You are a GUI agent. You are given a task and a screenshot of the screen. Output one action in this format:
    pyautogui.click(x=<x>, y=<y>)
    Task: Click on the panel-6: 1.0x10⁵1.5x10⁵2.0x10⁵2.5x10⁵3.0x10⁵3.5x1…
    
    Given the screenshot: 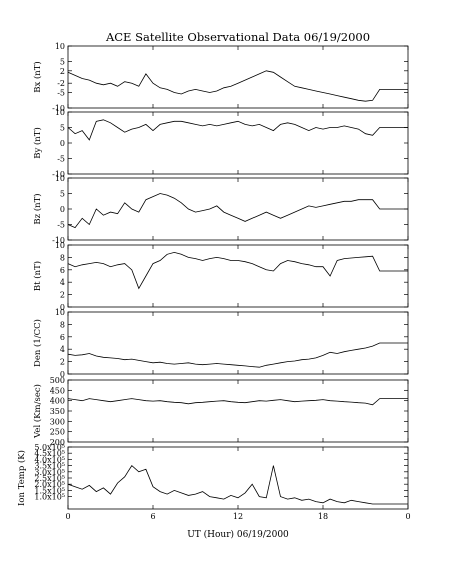 What is the action you would take?
    pyautogui.click(x=212, y=476)
    